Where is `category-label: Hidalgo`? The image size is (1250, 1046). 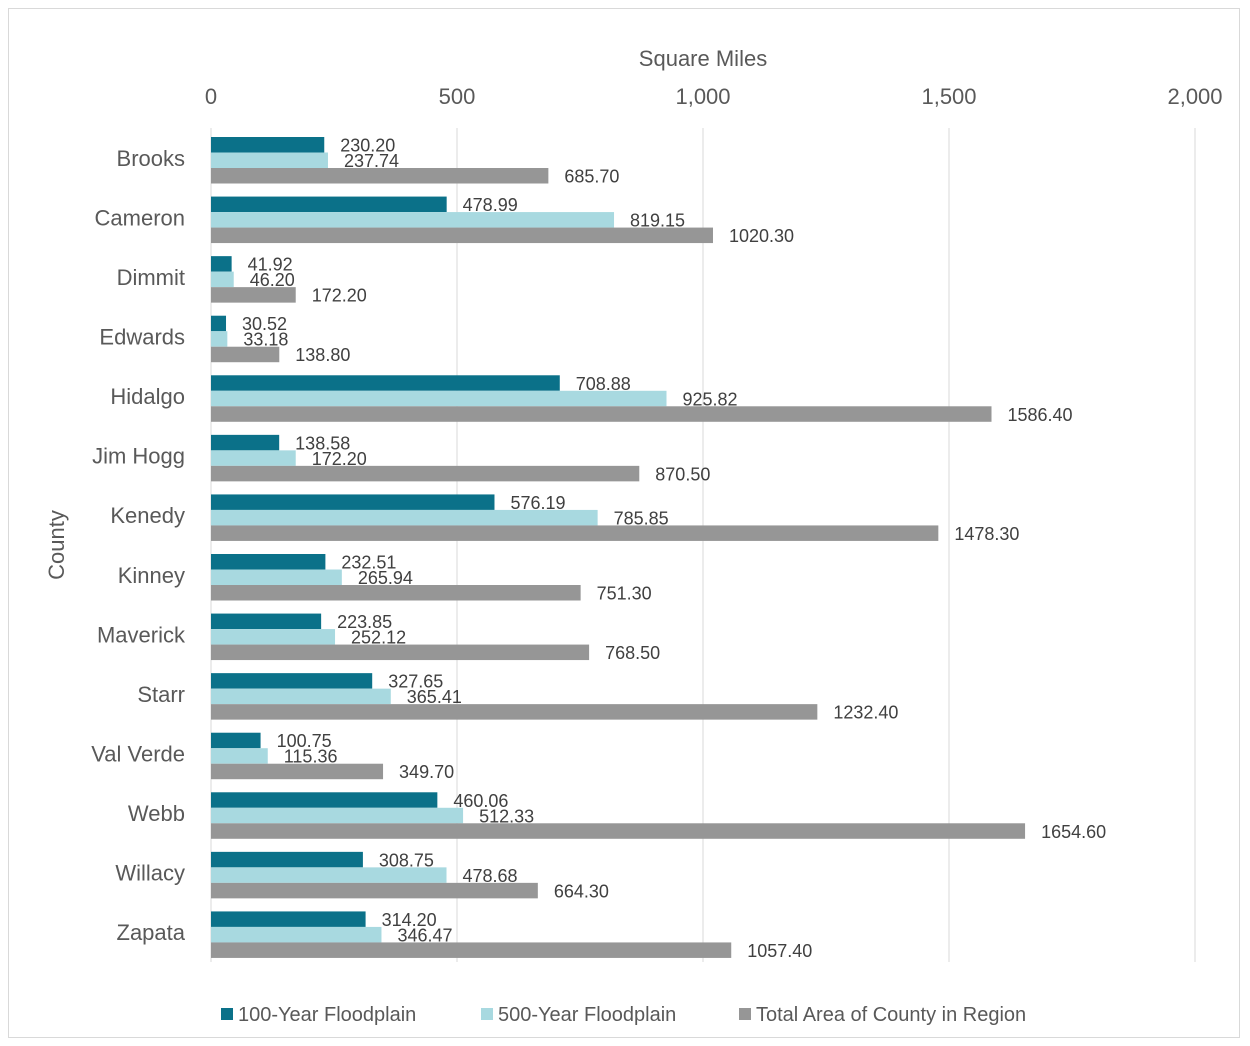 category-label: Hidalgo is located at coordinates (147, 396).